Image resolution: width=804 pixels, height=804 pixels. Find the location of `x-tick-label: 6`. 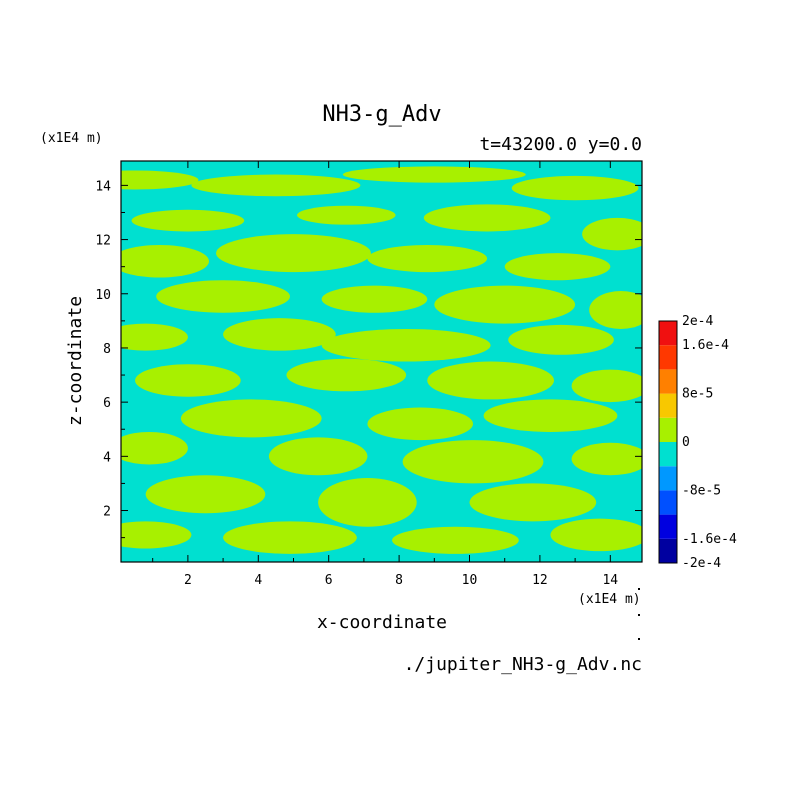

x-tick-label: 6 is located at coordinates (329, 580).